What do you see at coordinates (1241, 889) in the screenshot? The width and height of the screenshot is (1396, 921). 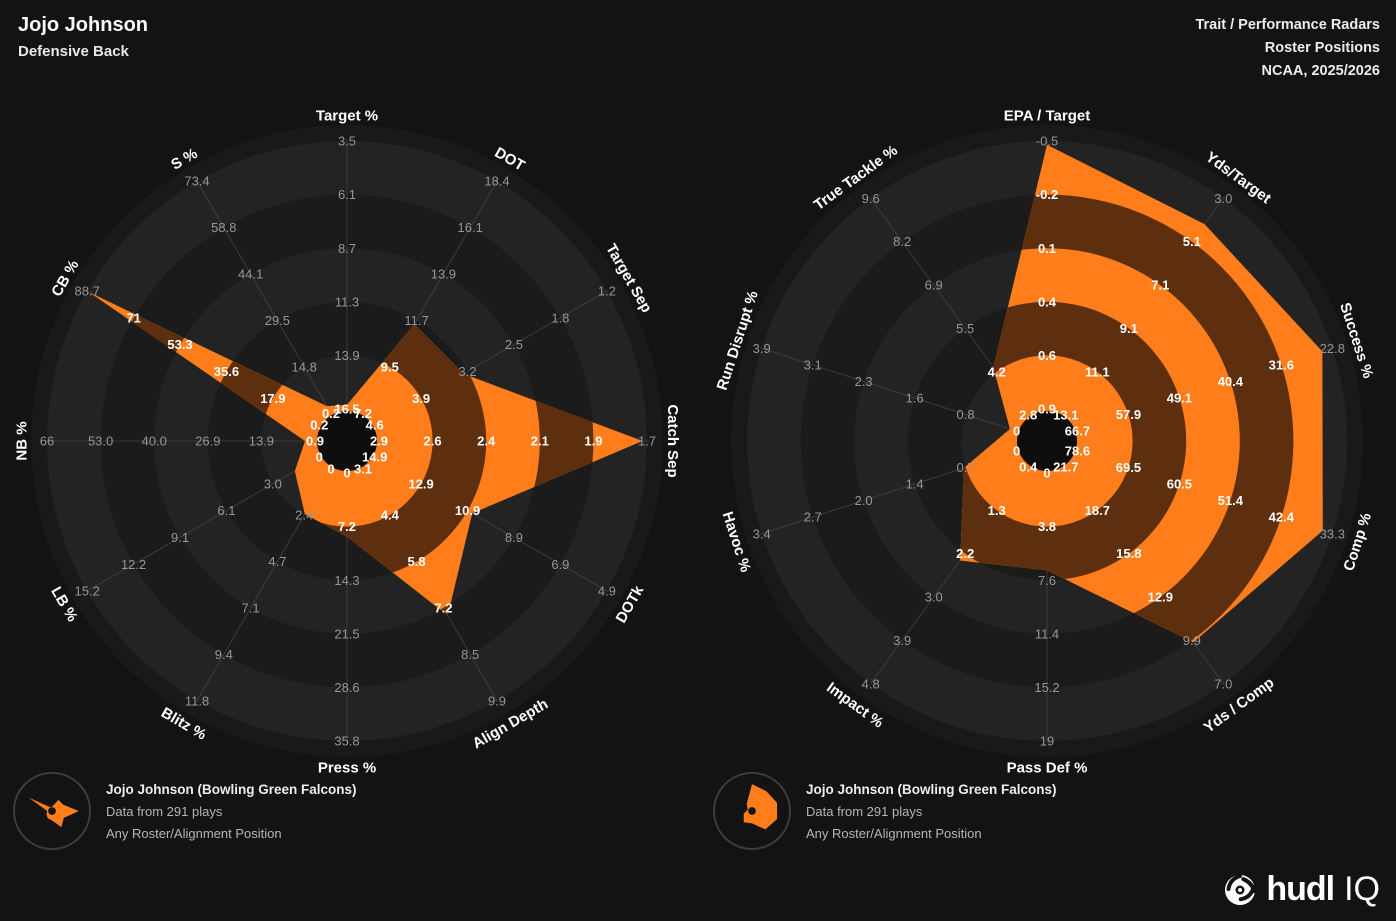 I see `hudl-swirl-icon` at bounding box center [1241, 889].